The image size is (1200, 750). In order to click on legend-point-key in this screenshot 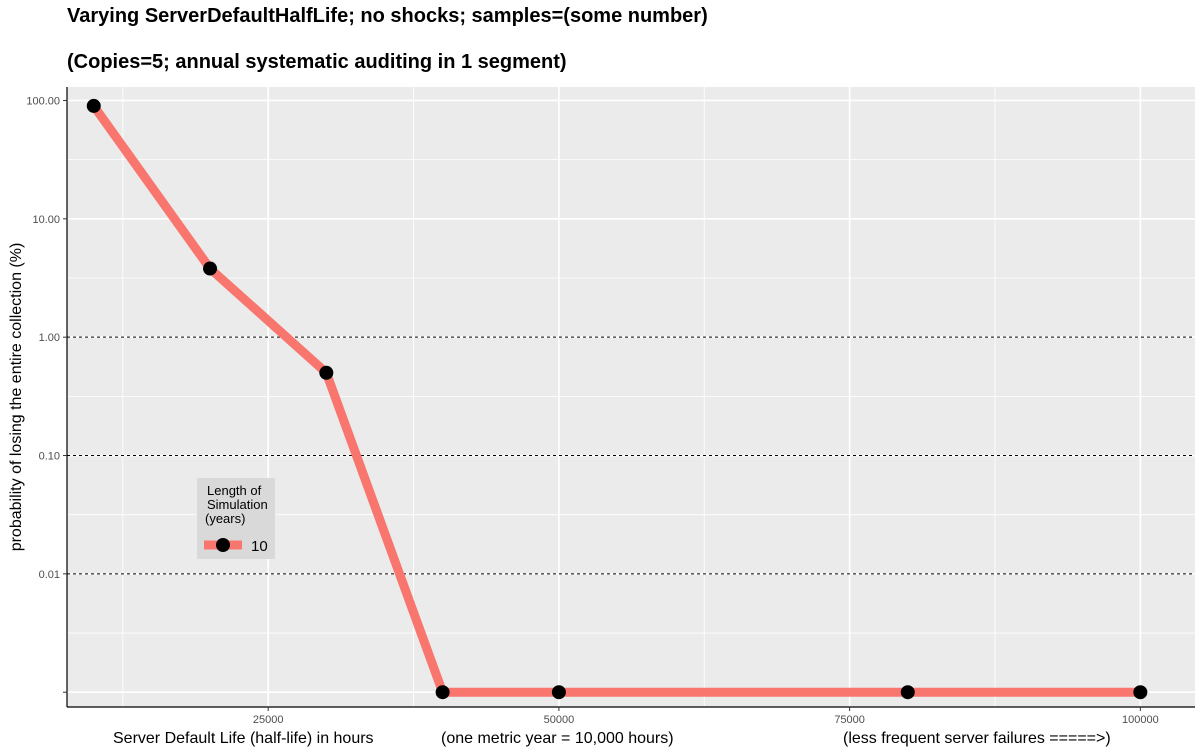, I will do `click(223, 545)`.